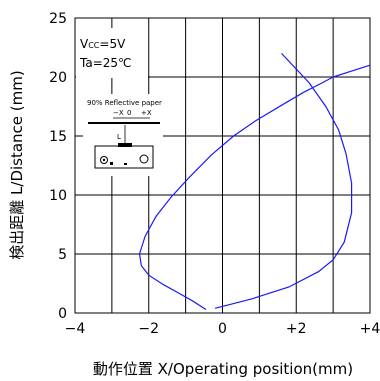  What do you see at coordinates (62, 314) in the screenshot?
I see `y-tick-label: 0` at bounding box center [62, 314].